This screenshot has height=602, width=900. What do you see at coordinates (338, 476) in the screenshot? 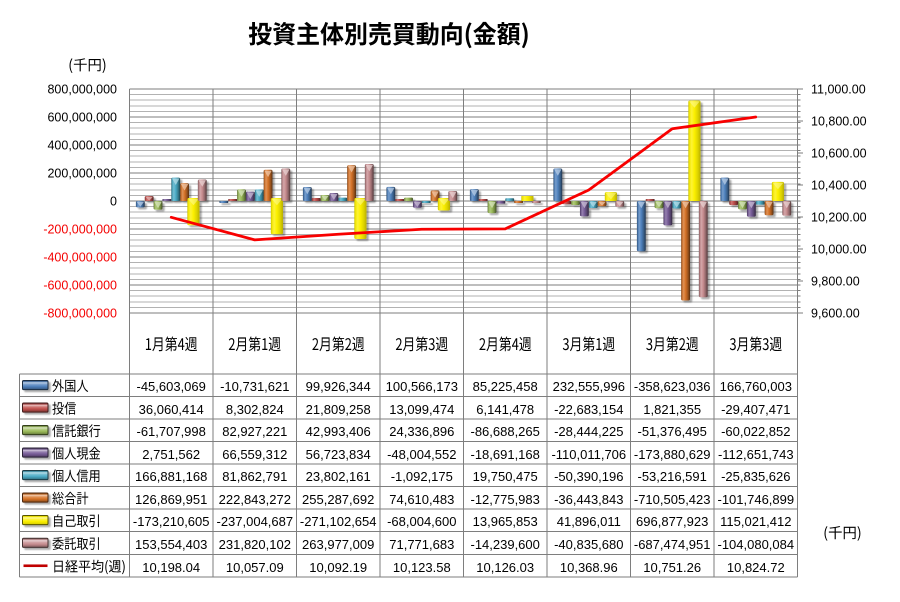
I see `svg-text: 23,802,161` at bounding box center [338, 476].